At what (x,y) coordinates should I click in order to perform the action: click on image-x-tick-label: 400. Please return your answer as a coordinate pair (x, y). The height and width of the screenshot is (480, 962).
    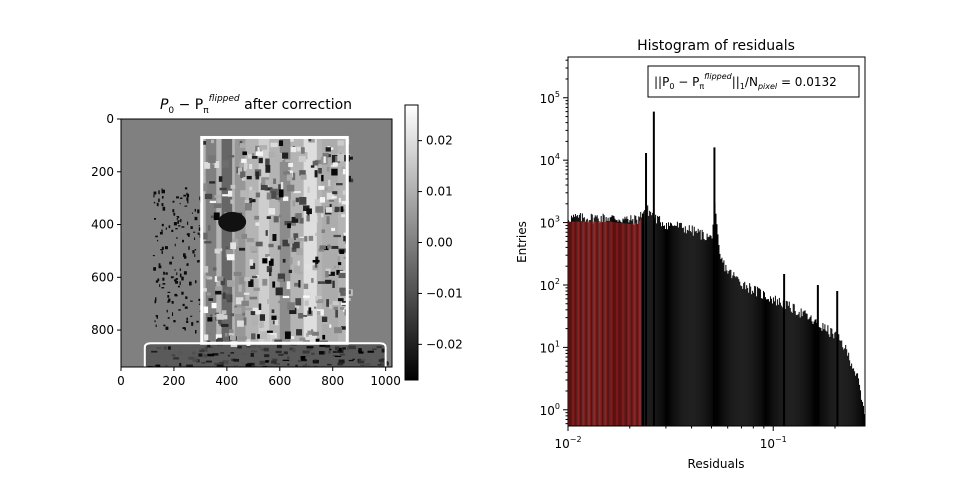
    Looking at the image, I should click on (226, 381).